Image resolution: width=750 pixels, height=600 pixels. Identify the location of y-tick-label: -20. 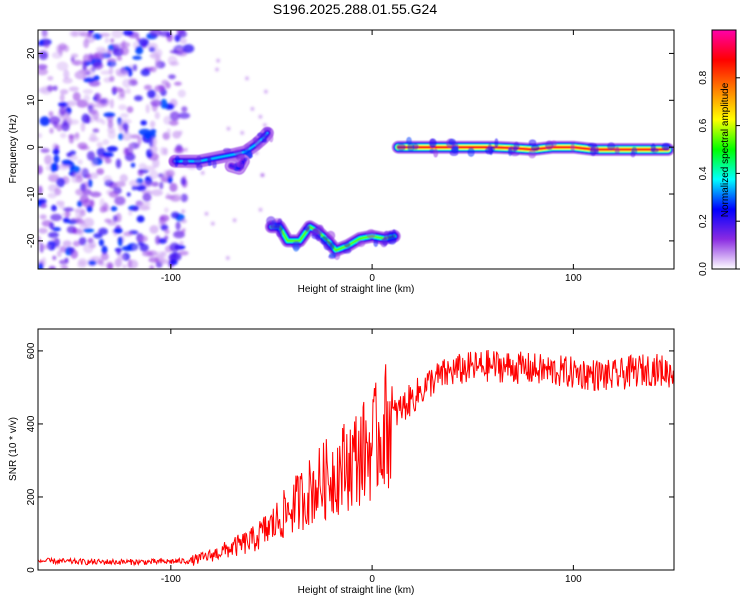
(31, 240).